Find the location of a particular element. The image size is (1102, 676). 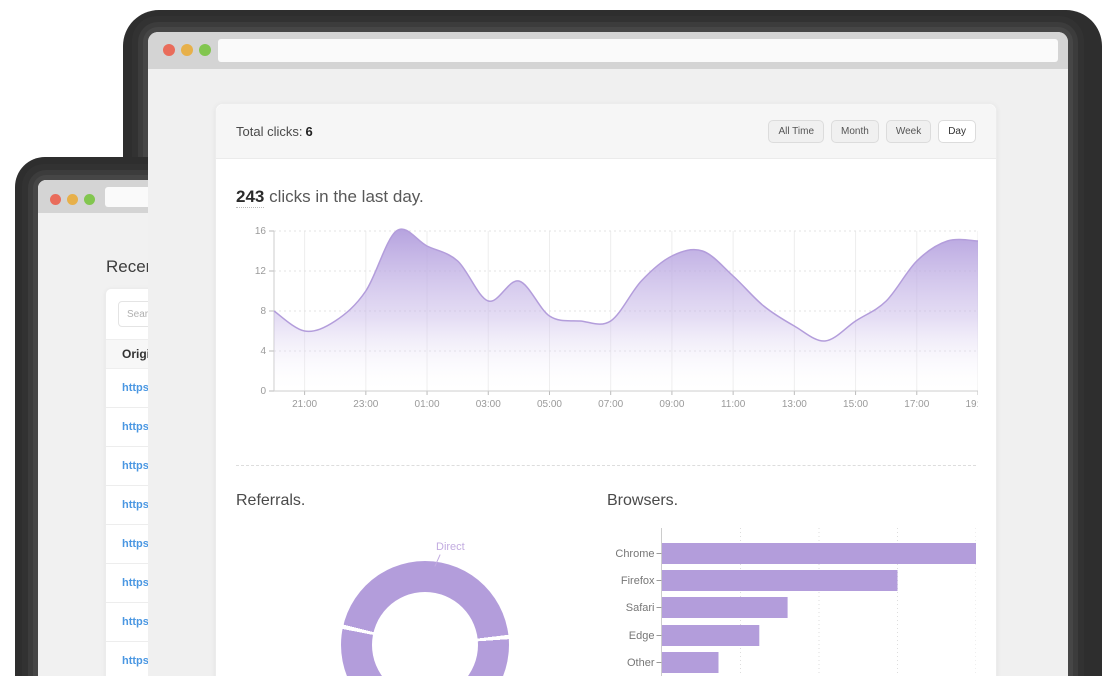

browsers-section: Browsers. Chrome Firefox Safari Edge Other is located at coordinates (792, 584).